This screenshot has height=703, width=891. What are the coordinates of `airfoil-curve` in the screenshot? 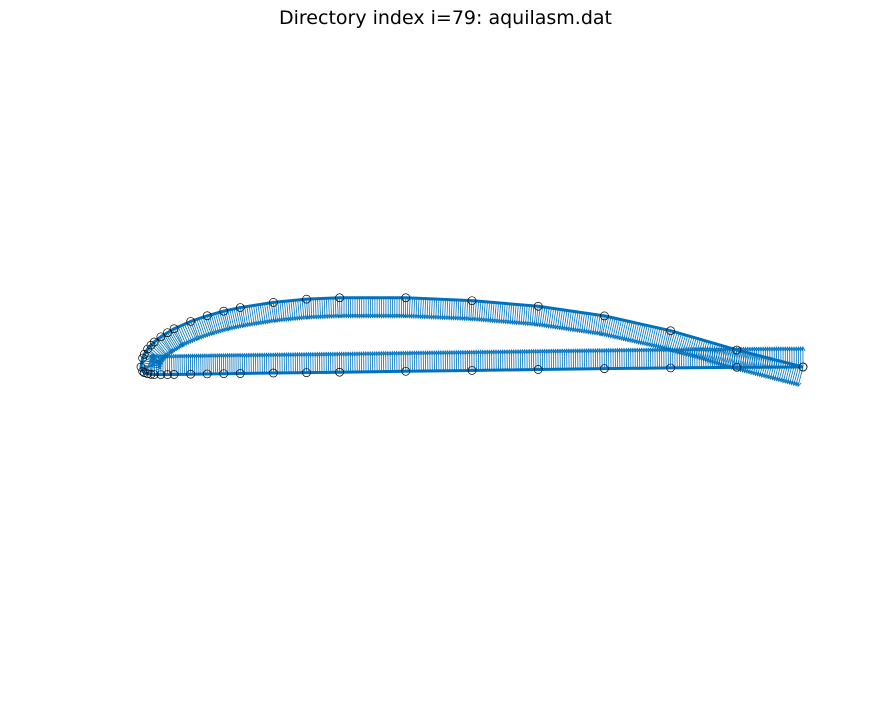 It's located at (471, 336).